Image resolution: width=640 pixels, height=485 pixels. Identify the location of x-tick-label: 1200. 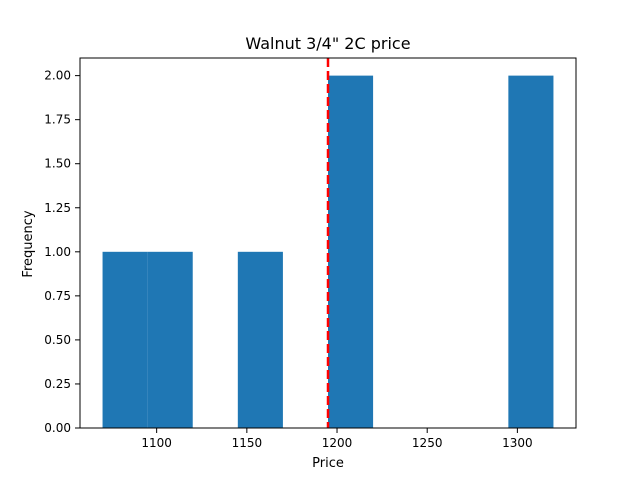
(337, 443).